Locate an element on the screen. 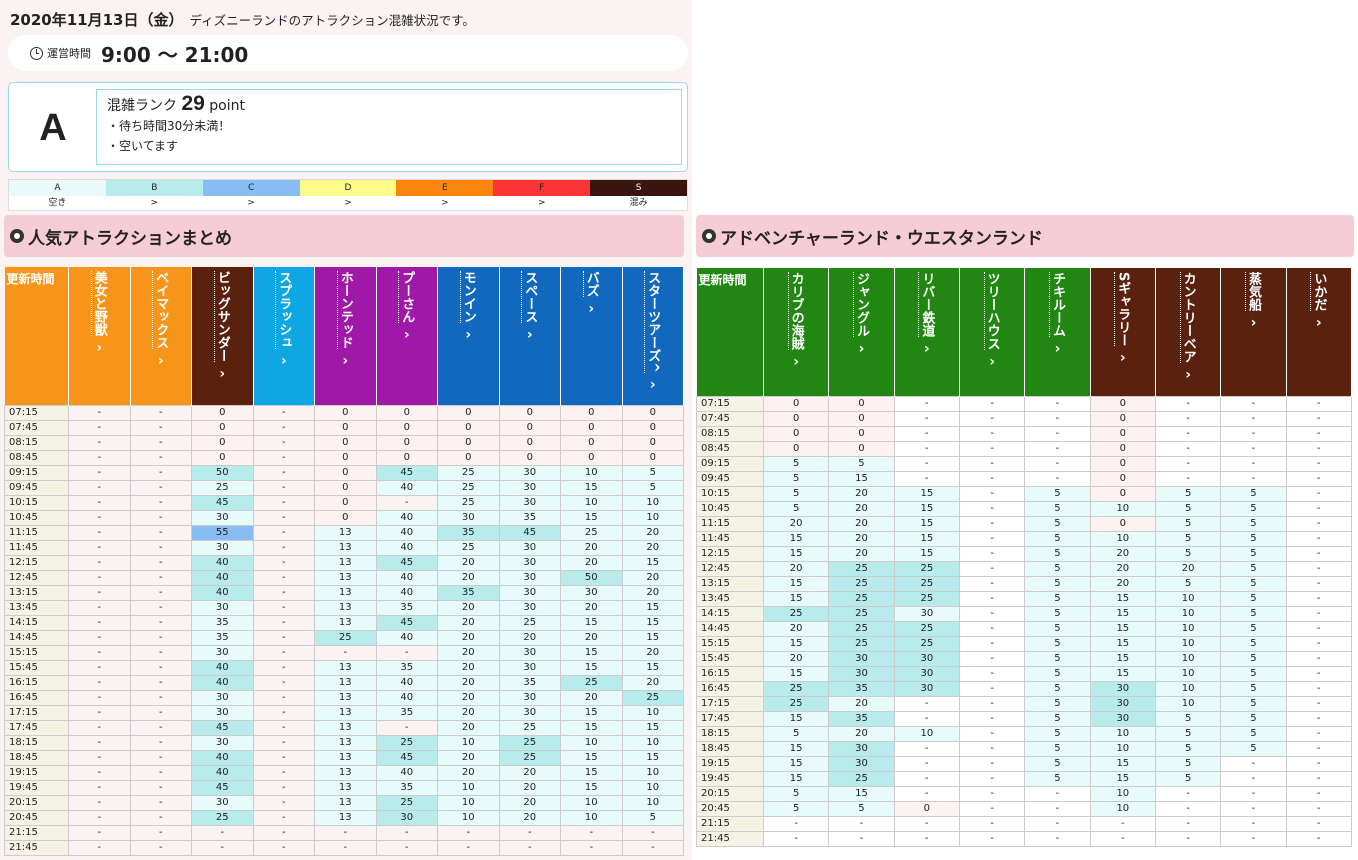  time-cell: 20:15 is located at coordinates (36, 802).